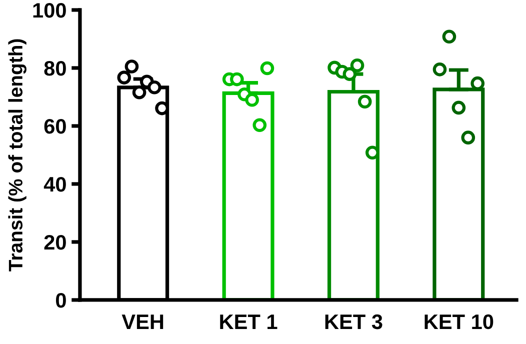 Image resolution: width=526 pixels, height=344 pixels. Describe the element at coordinates (55, 68) in the screenshot. I see `y-tick-label: 80` at that location.